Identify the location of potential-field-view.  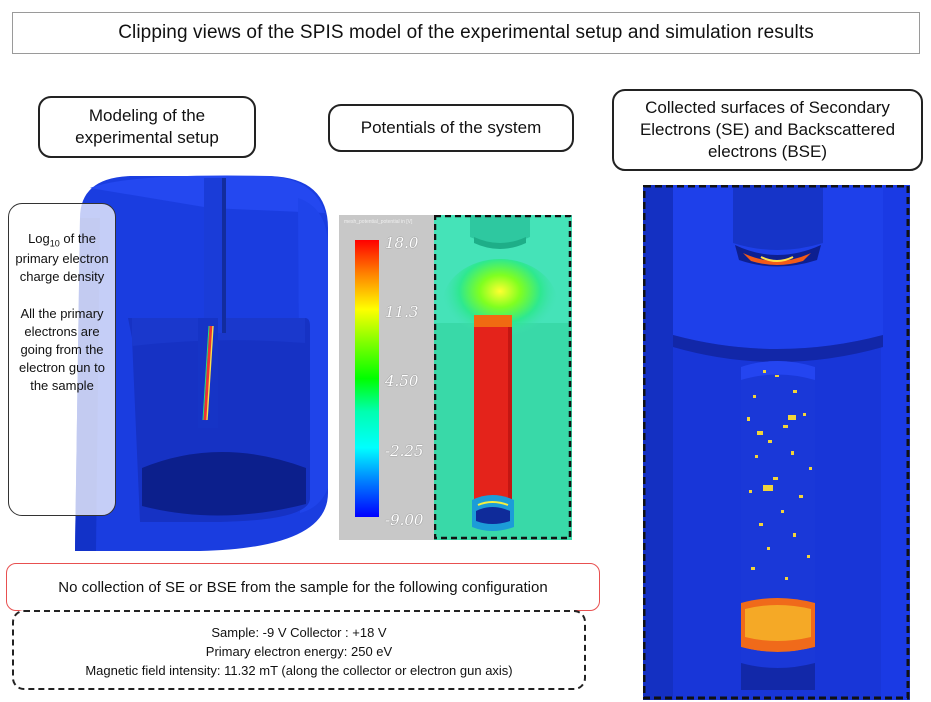
(503, 377).